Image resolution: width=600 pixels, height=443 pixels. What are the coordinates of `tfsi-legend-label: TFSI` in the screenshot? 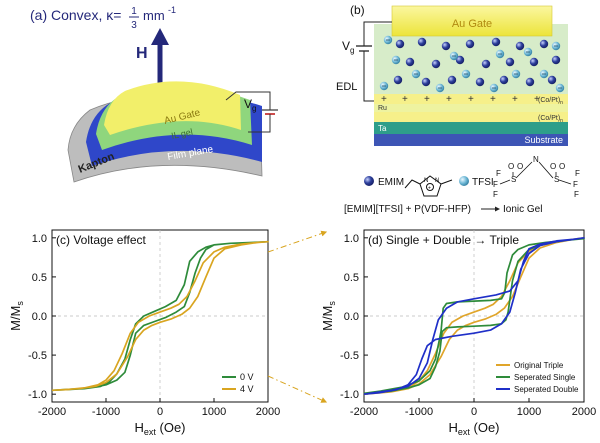 It's located at (483, 182).